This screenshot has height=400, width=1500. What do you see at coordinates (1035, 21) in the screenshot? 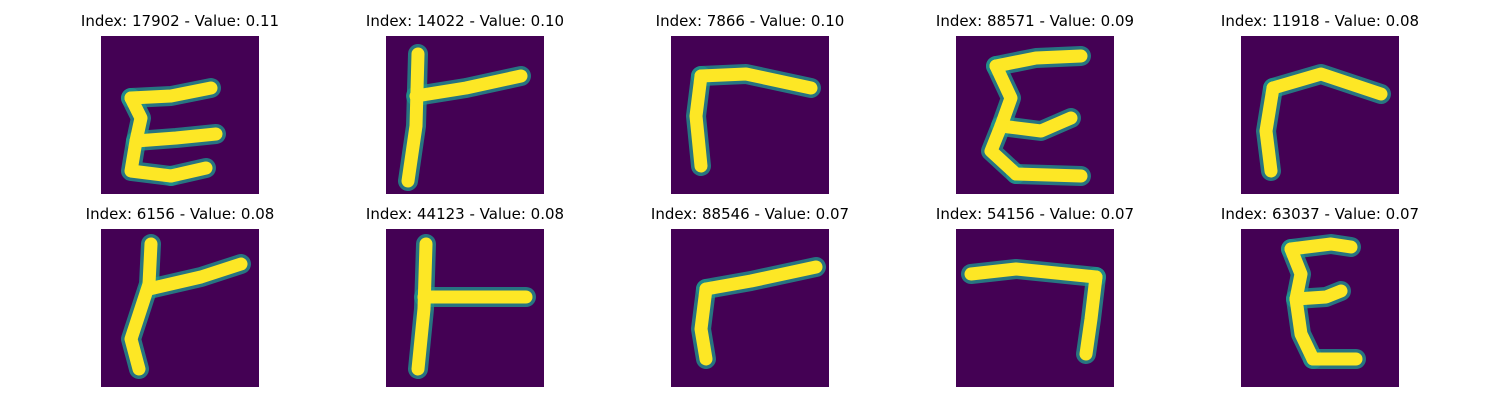
I see `panel-title: Index: 88571 - Value: 0.09` at bounding box center [1035, 21].